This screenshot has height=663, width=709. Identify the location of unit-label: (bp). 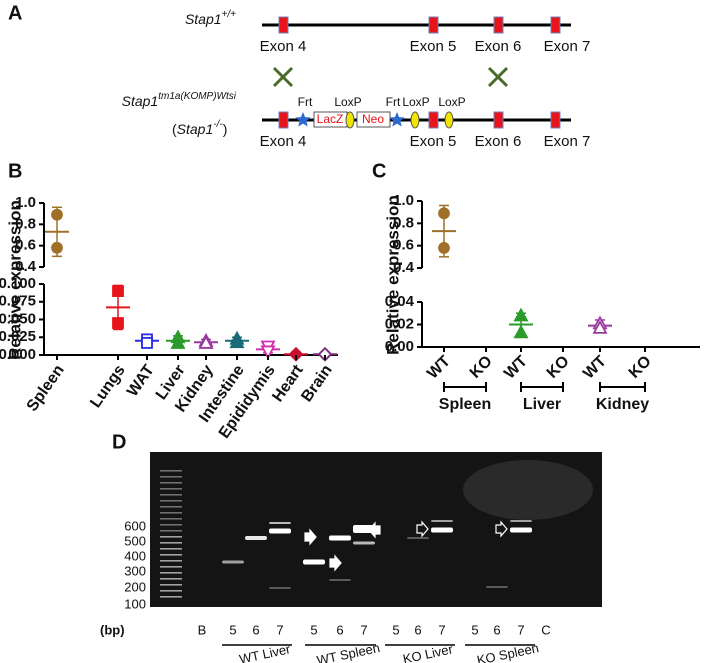
(112, 629).